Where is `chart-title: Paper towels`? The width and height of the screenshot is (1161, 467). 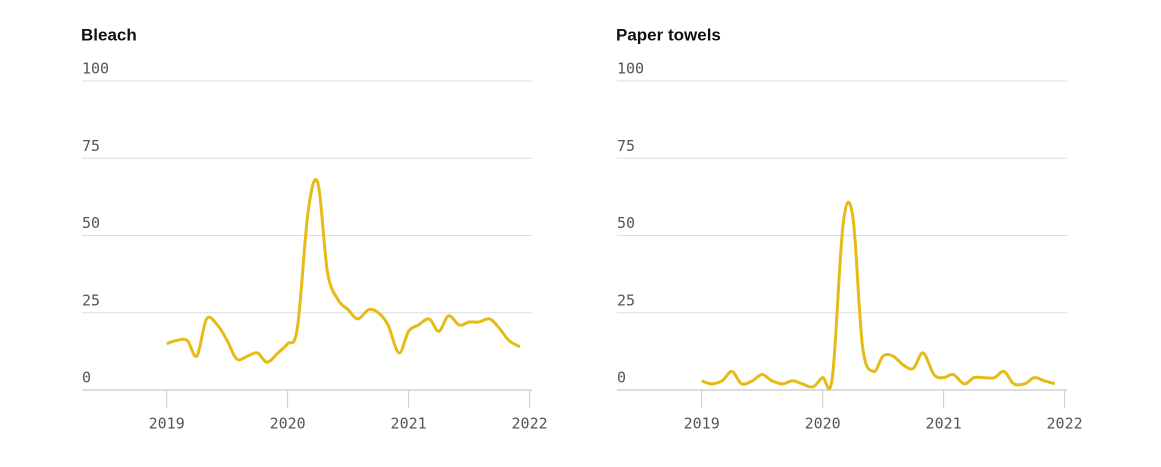 chart-title: Paper towels is located at coordinates (668, 34).